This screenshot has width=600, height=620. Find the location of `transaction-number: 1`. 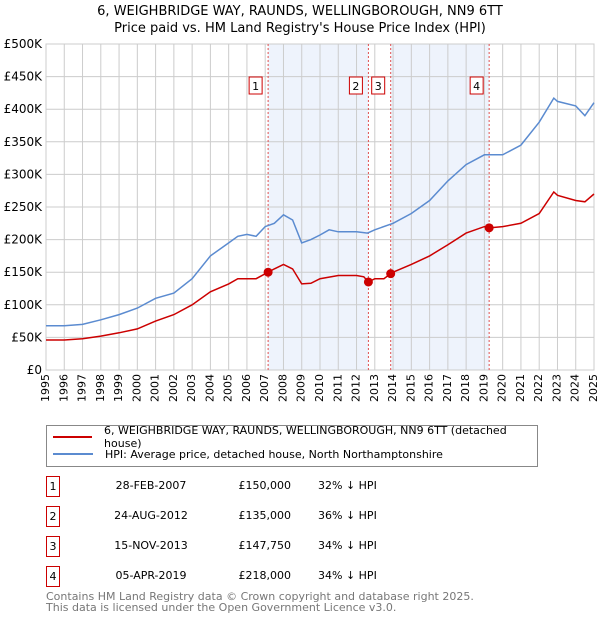

transaction-number: 1 is located at coordinates (53, 486).